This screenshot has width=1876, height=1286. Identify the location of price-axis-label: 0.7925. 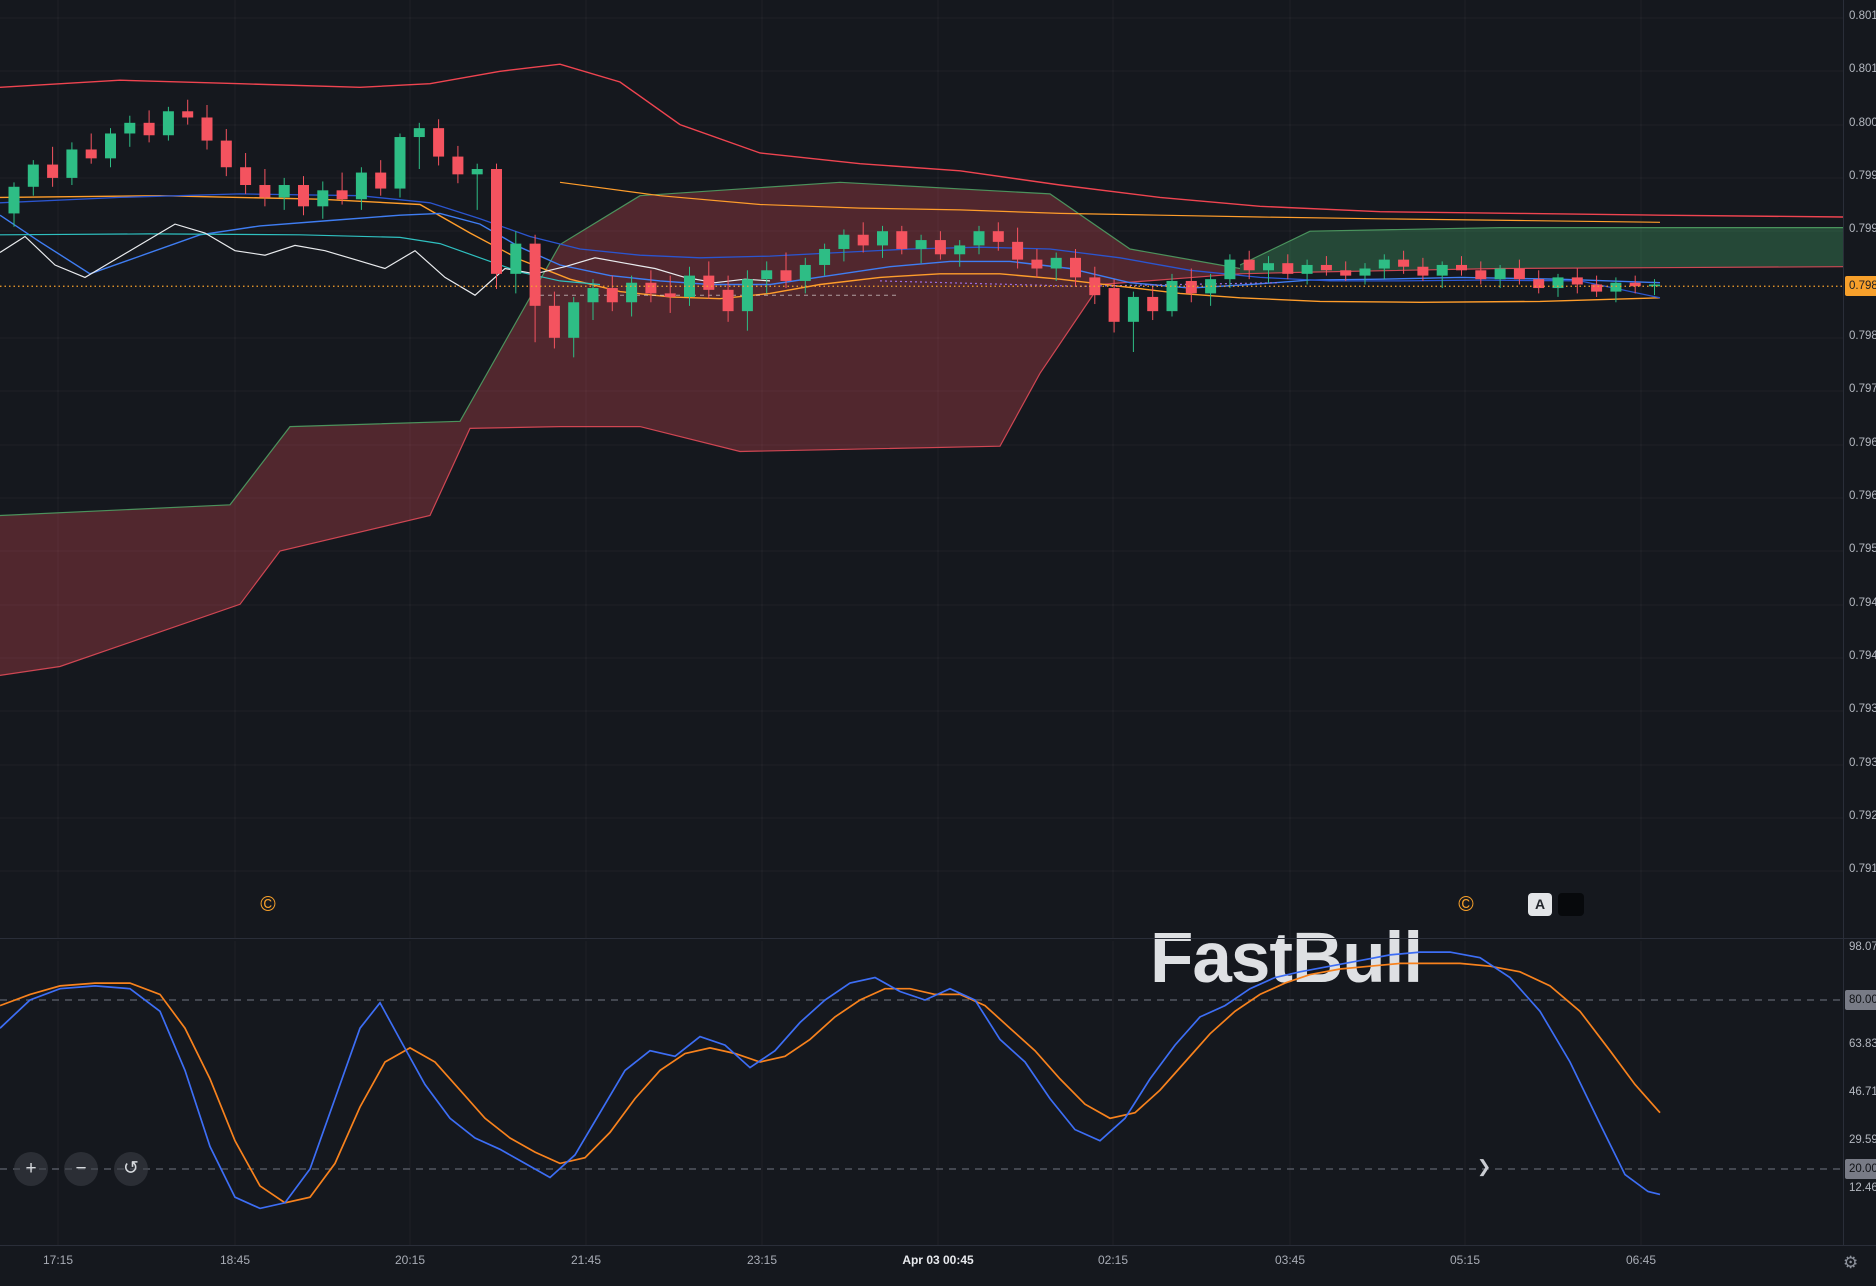
(1862, 816).